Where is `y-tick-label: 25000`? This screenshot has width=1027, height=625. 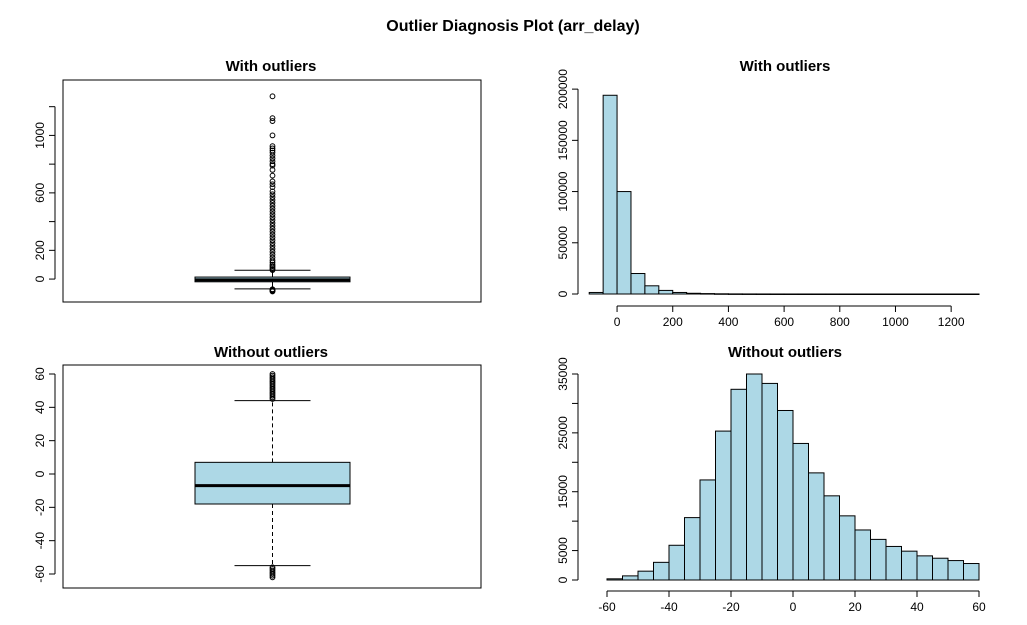 y-tick-label: 25000 is located at coordinates (563, 433).